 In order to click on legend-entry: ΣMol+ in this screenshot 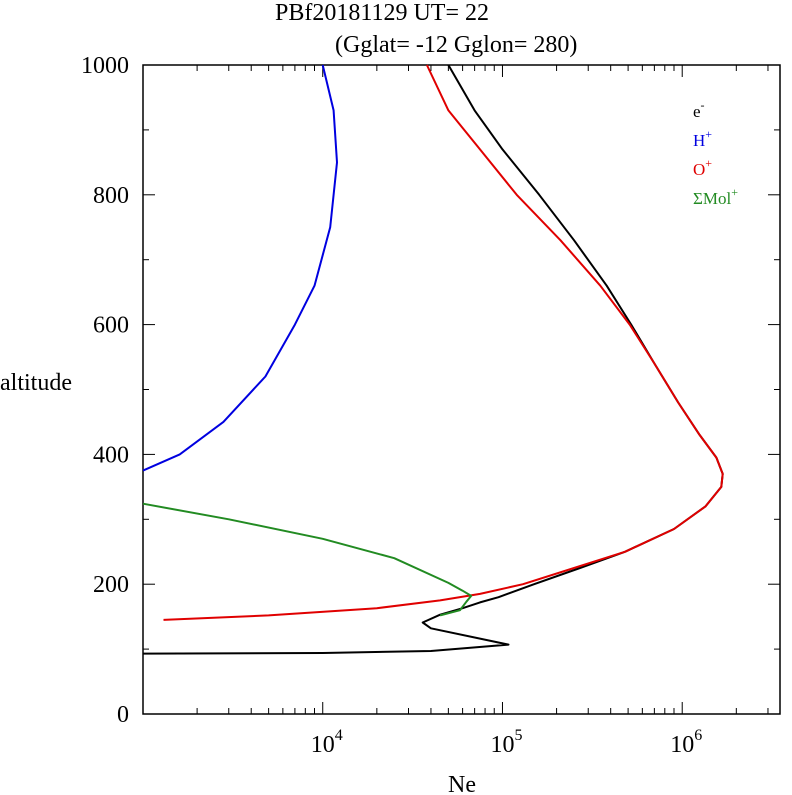, I will do `click(715, 196)`.